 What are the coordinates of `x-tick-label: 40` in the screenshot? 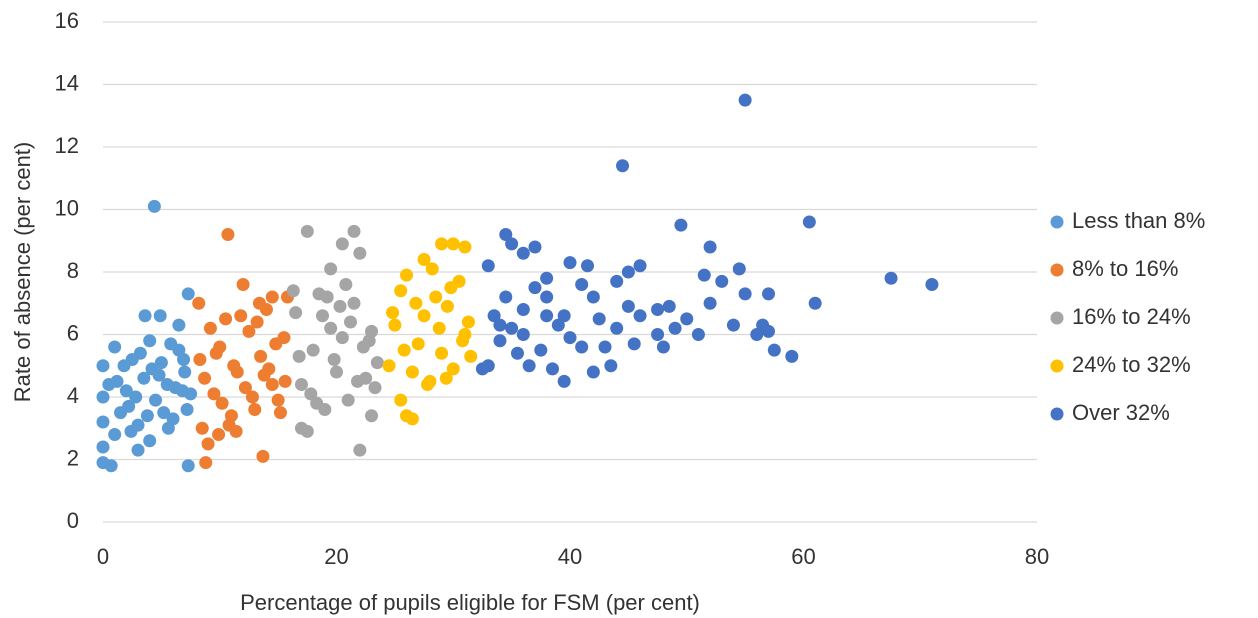 It's located at (570, 556).